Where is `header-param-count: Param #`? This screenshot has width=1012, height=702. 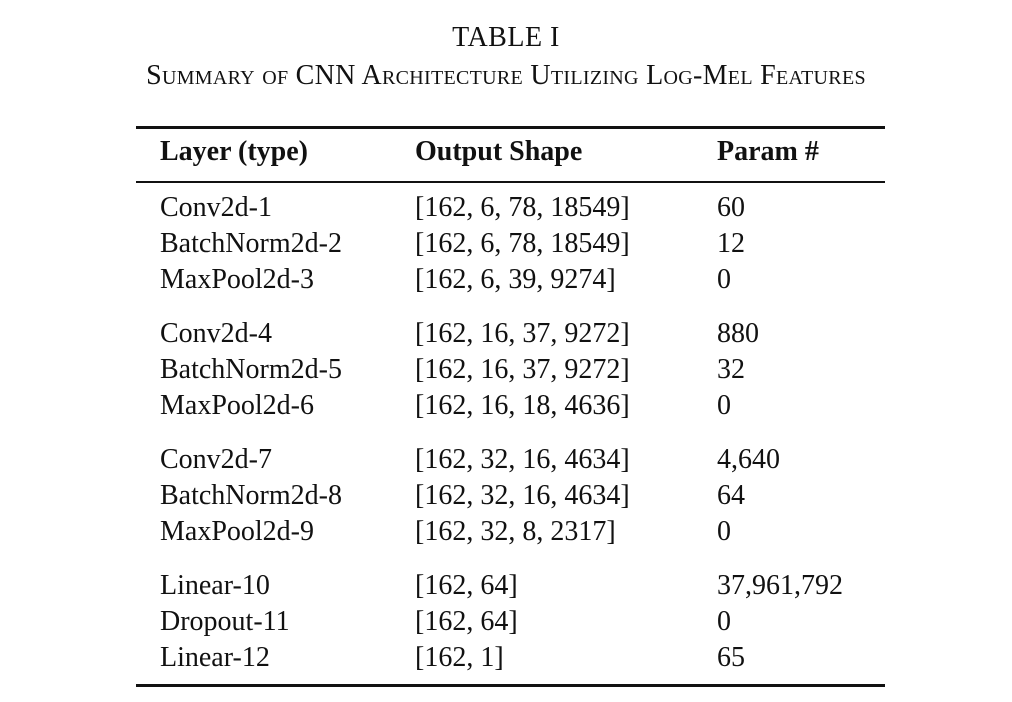 header-param-count: Param # is located at coordinates (768, 151).